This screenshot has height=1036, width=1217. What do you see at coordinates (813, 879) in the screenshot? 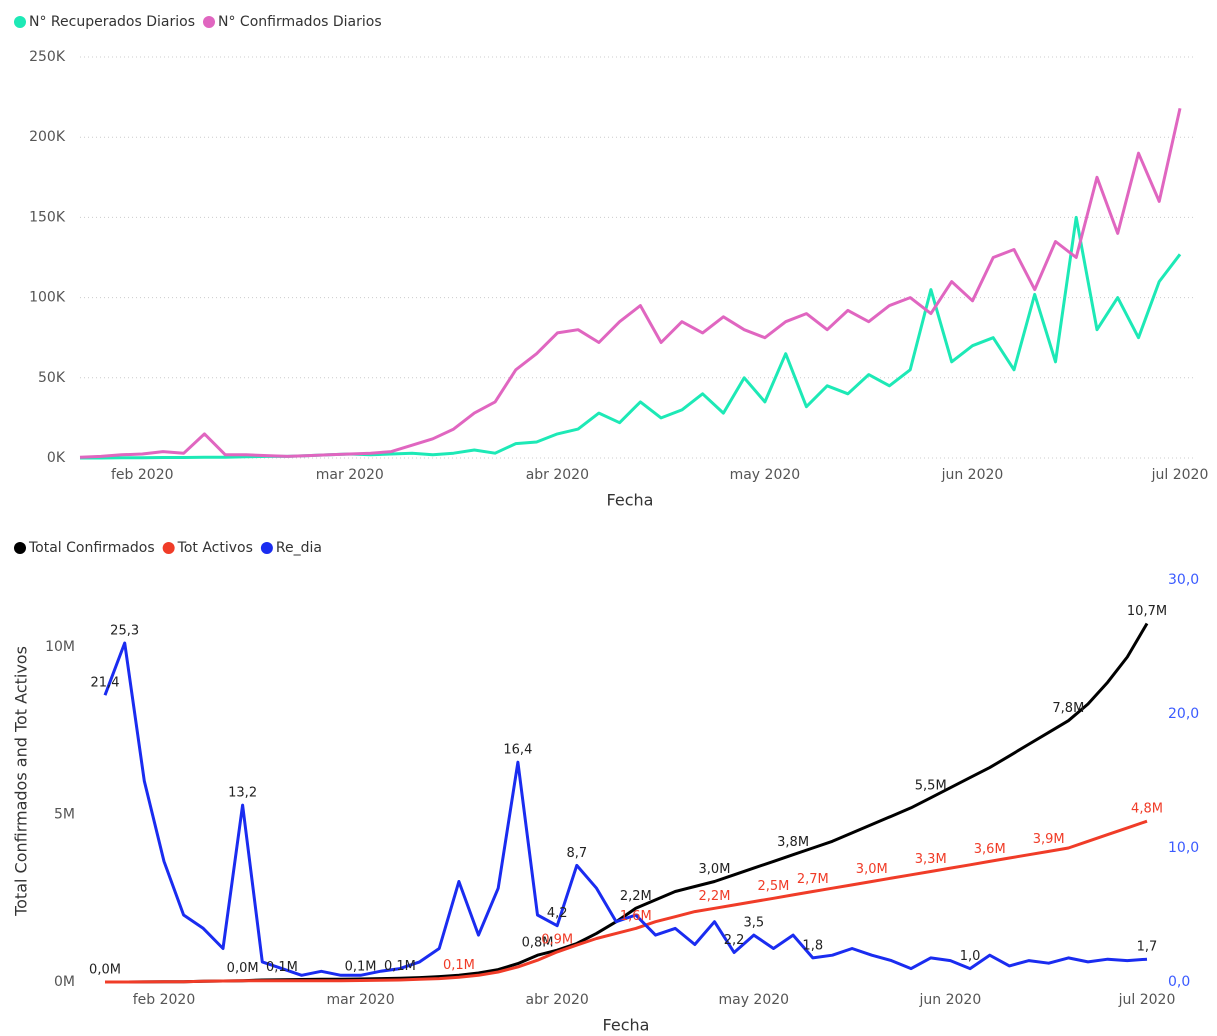
I see `data-label: 2,7M` at bounding box center [813, 879].